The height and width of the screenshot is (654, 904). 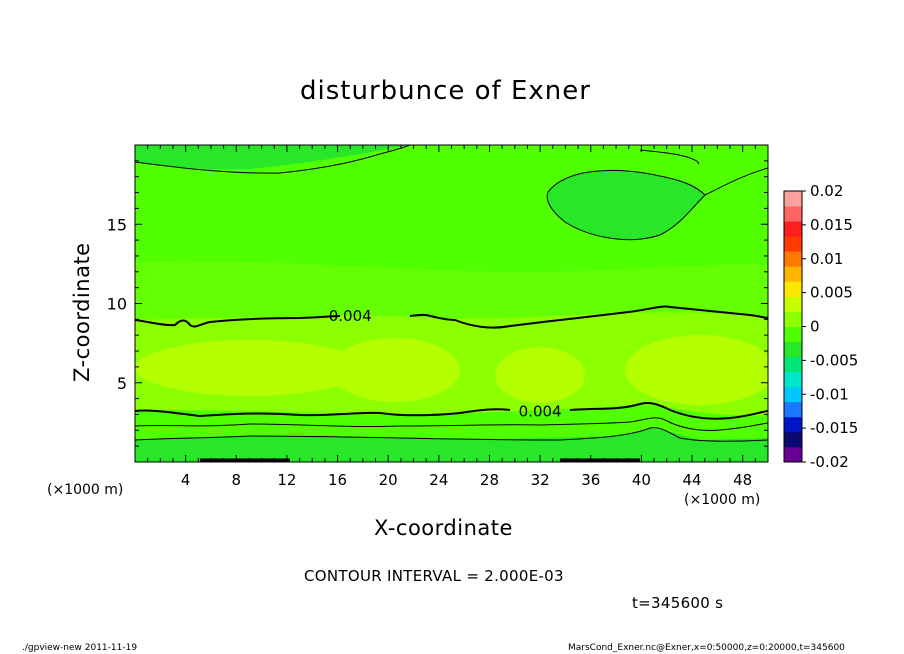 I want to click on y-tick-label: 10, so click(x=117, y=304).